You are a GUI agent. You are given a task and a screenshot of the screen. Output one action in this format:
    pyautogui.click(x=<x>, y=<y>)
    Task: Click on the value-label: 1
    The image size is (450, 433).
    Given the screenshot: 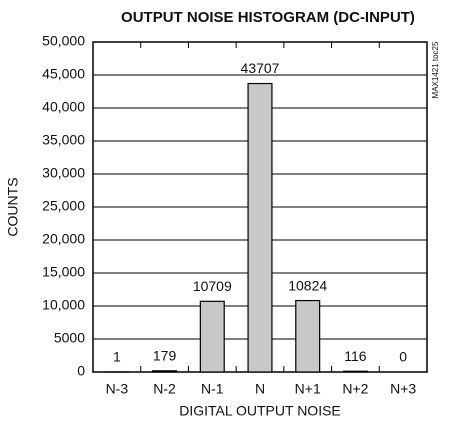 What is the action you would take?
    pyautogui.click(x=117, y=357)
    